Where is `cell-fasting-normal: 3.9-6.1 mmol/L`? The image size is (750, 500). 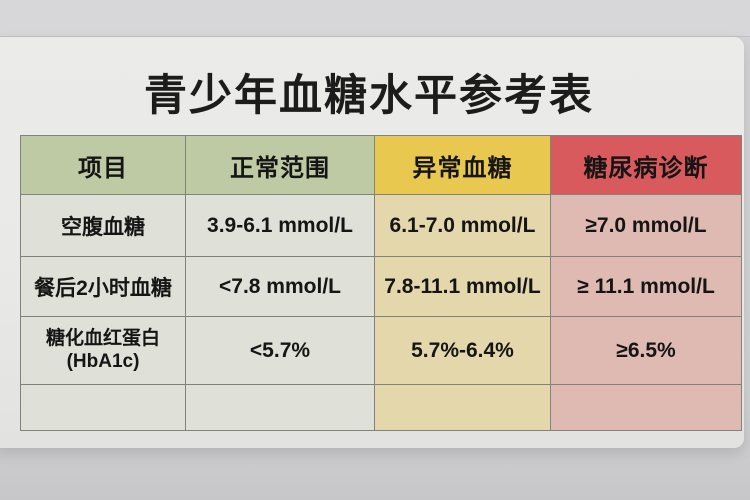
cell-fasting-normal: 3.9-6.1 mmol/L is located at coordinates (280, 225).